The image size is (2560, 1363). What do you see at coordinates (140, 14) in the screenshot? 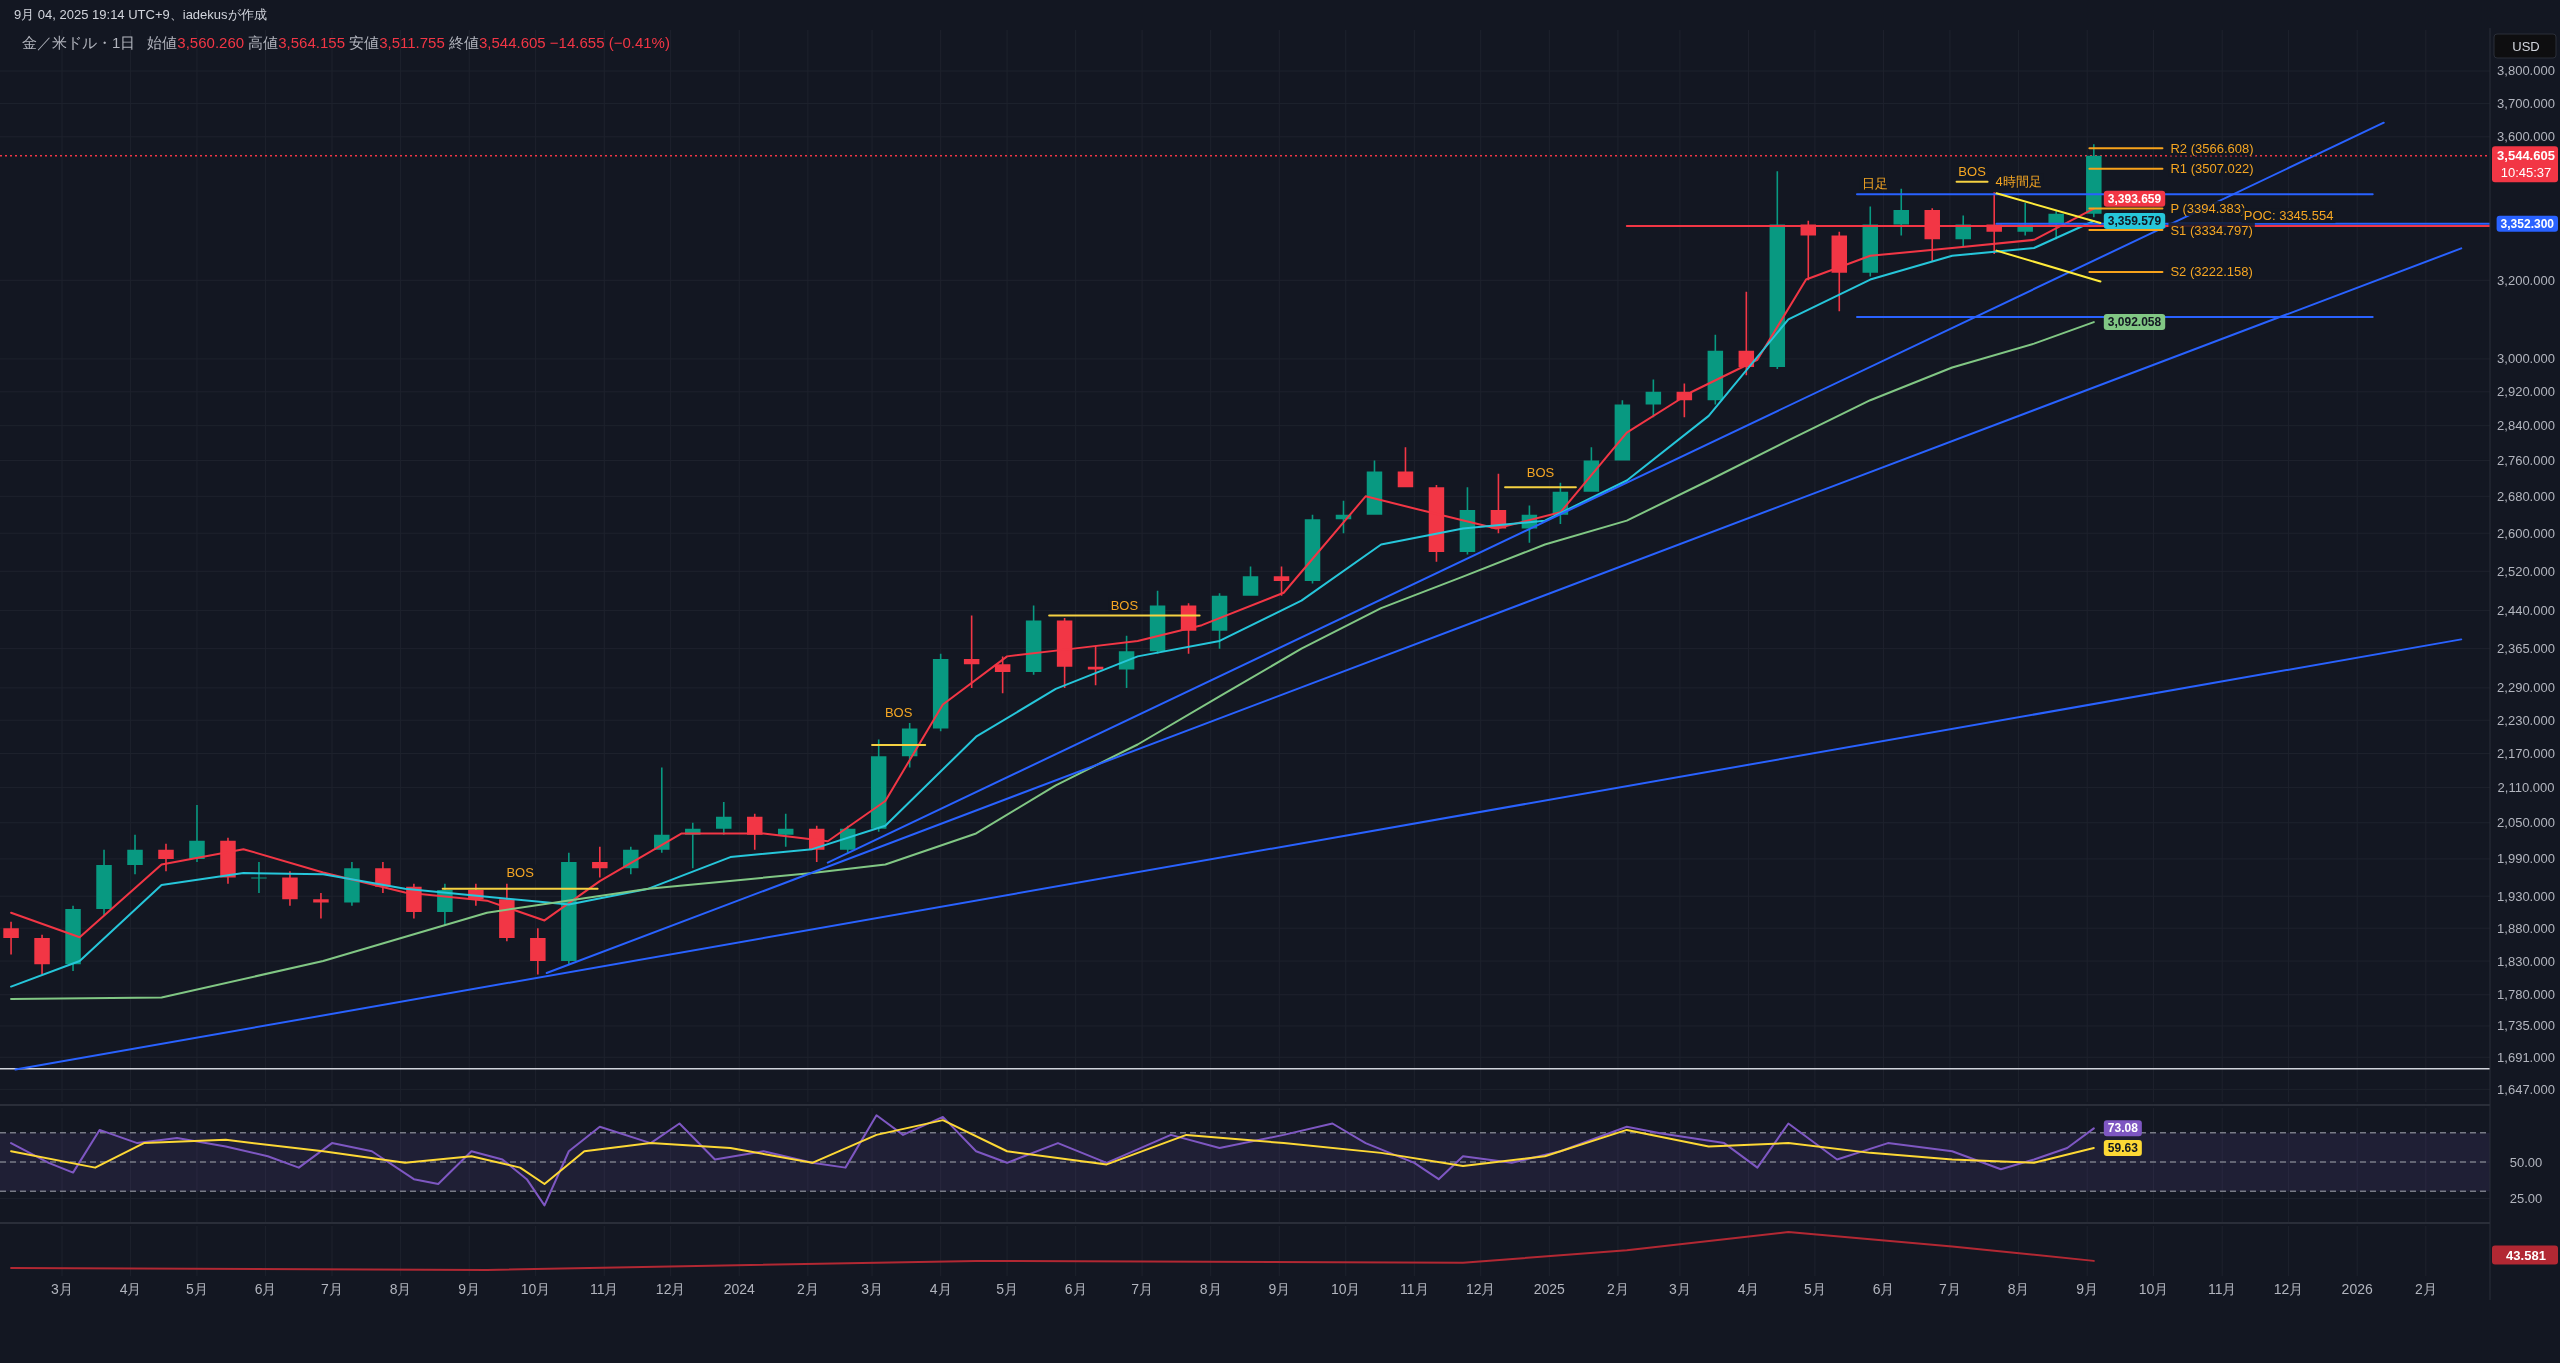
I see `text: 9月 04, 2025 19:14 UTC+9、iadekusが作成` at bounding box center [140, 14].